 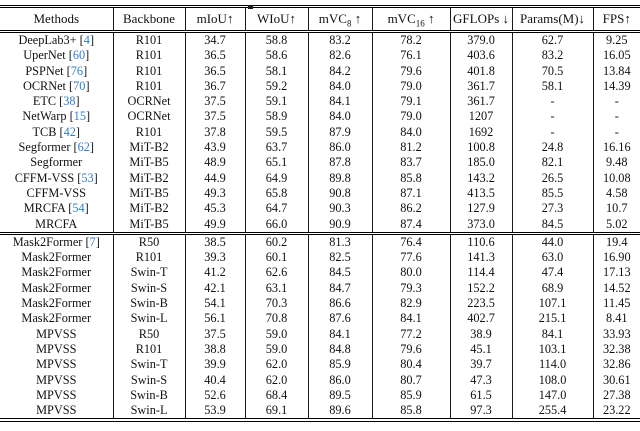 I want to click on citation-link: 38, so click(x=69, y=101).